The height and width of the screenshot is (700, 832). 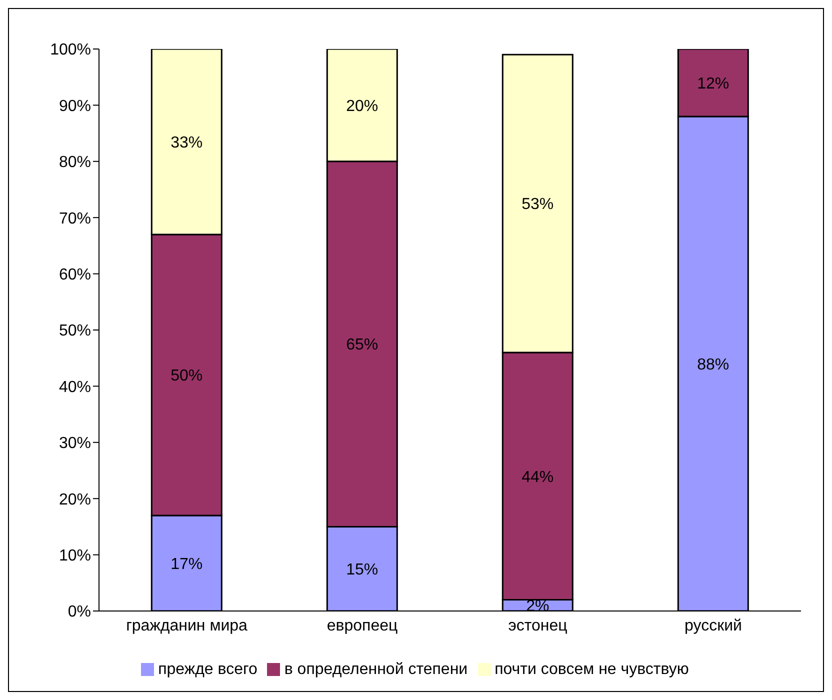 I want to click on x-tick-label: гражданин мира, so click(x=187, y=625).